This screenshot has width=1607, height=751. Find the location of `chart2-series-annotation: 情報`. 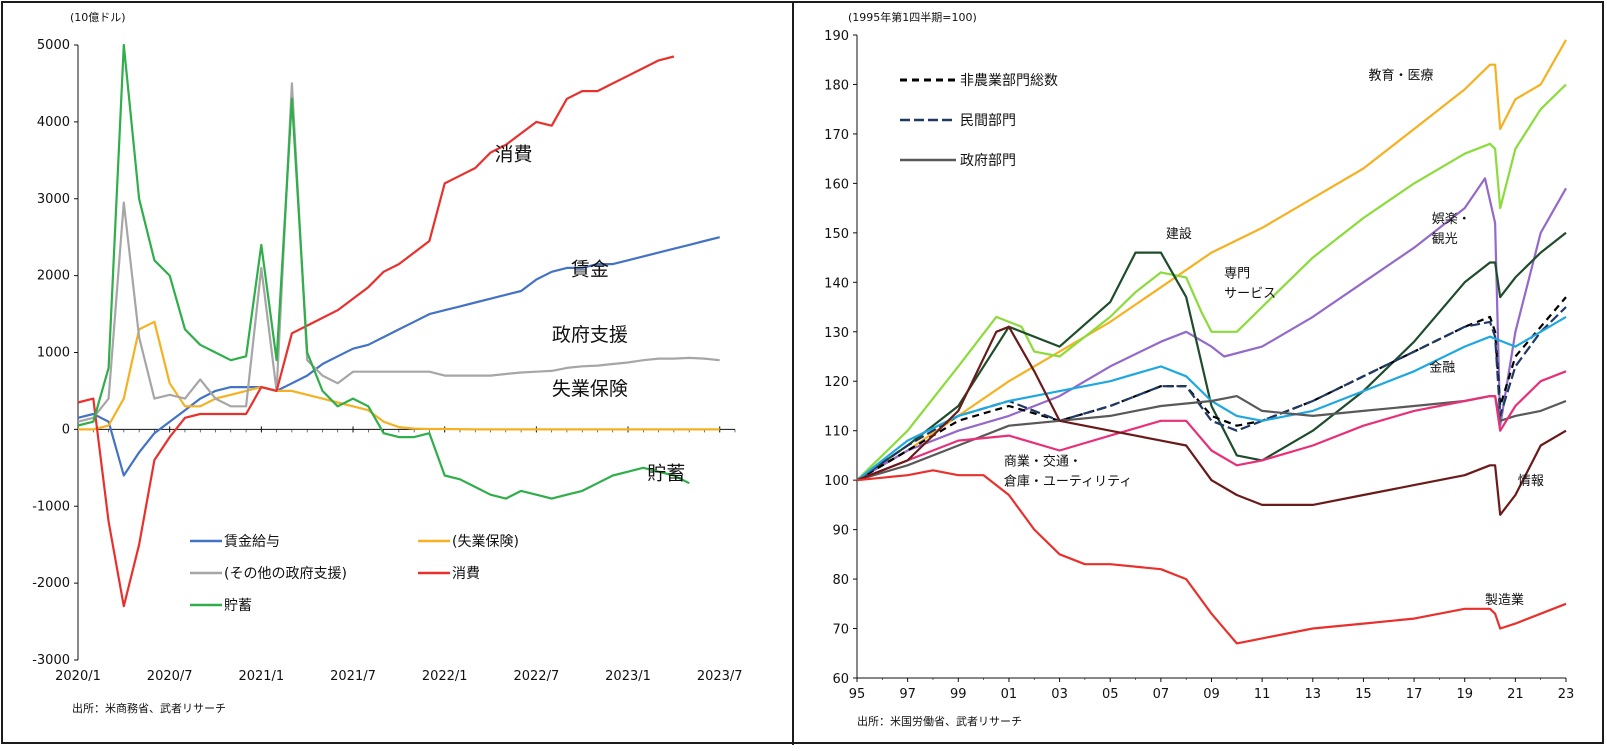

chart2-series-annotation: 情報 is located at coordinates (1531, 481).